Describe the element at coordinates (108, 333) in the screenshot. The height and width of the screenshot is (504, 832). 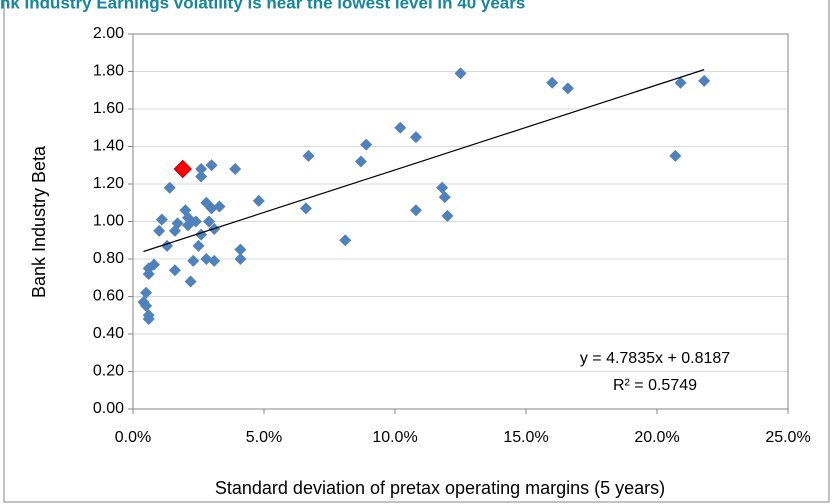
I see `y-tick-label: 0.40` at that location.